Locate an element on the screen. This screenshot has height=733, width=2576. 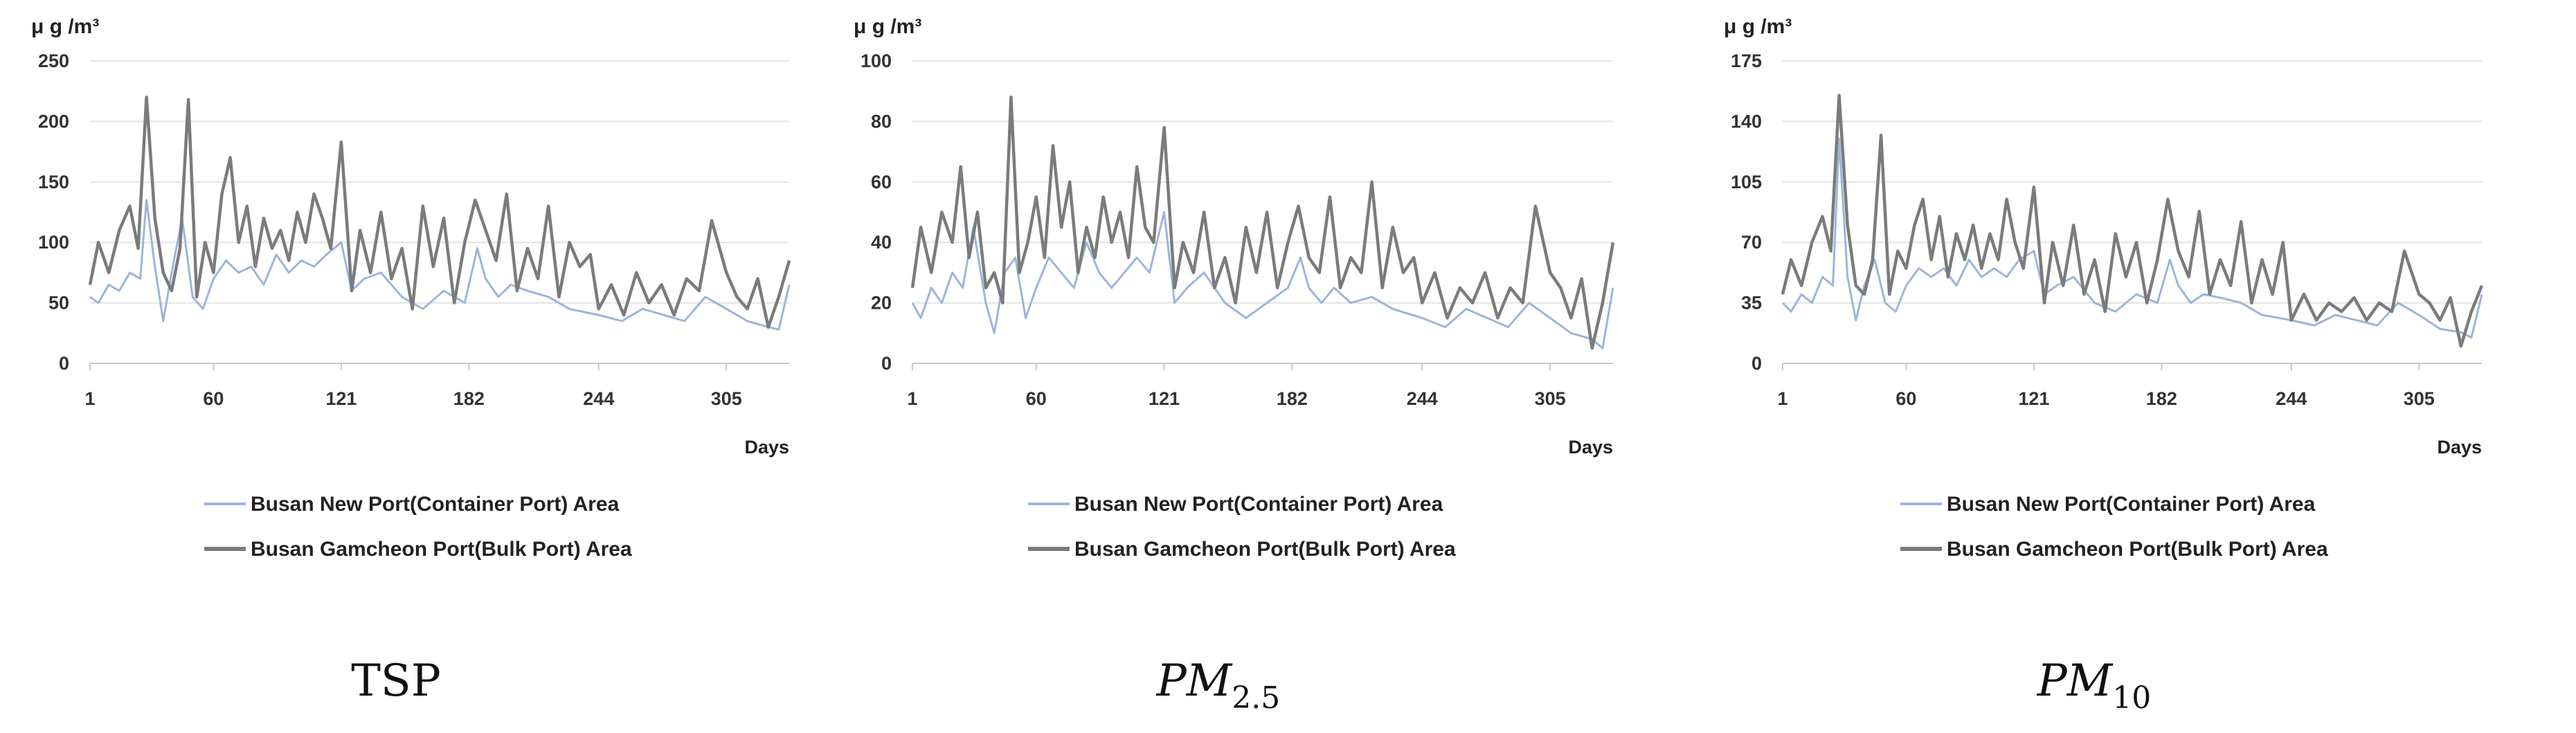
y-tick-label: 35 is located at coordinates (1752, 303).